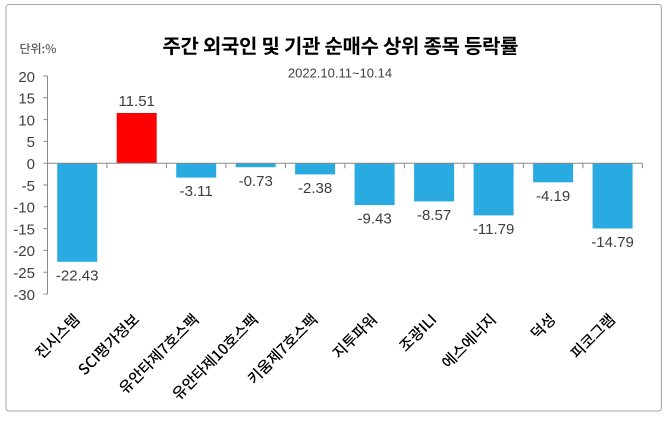 The width and height of the screenshot is (670, 426). Describe the element at coordinates (24, 295) in the screenshot. I see `svg-text: -30` at that location.